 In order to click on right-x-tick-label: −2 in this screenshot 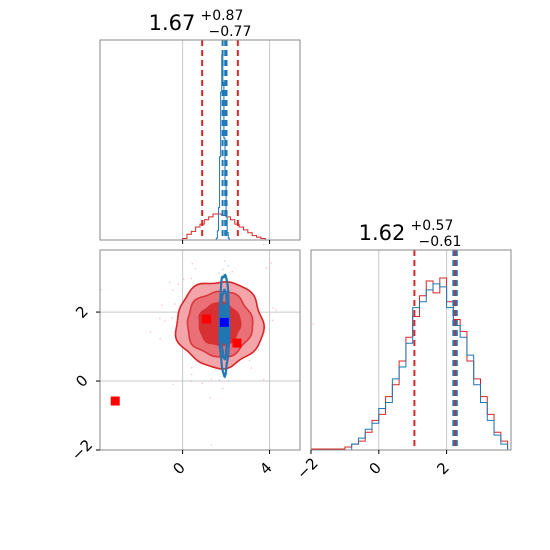, I will do `click(307, 468)`.